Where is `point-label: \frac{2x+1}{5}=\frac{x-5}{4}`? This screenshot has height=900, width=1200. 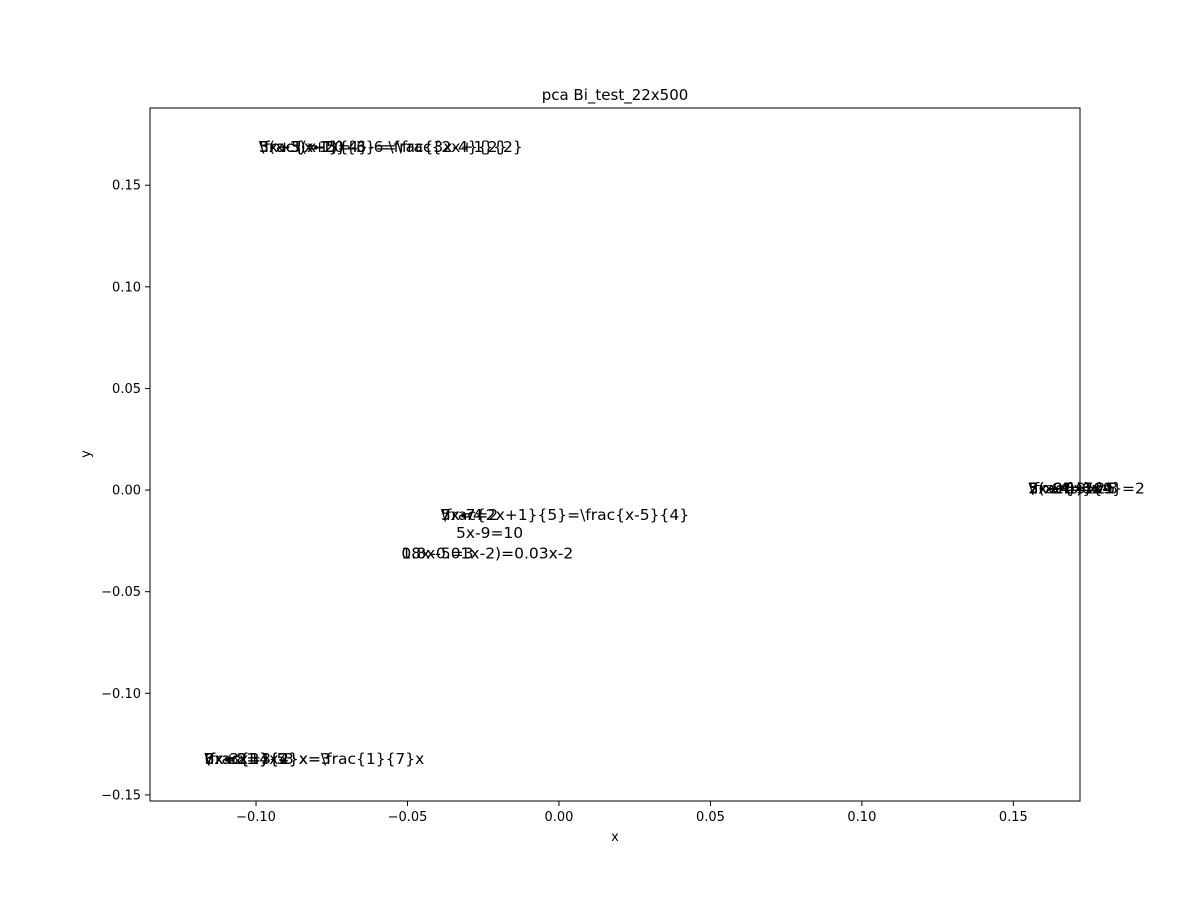
point-label: \frac{2x+1}{5}=\frac{x-5}{4} is located at coordinates (565, 515).